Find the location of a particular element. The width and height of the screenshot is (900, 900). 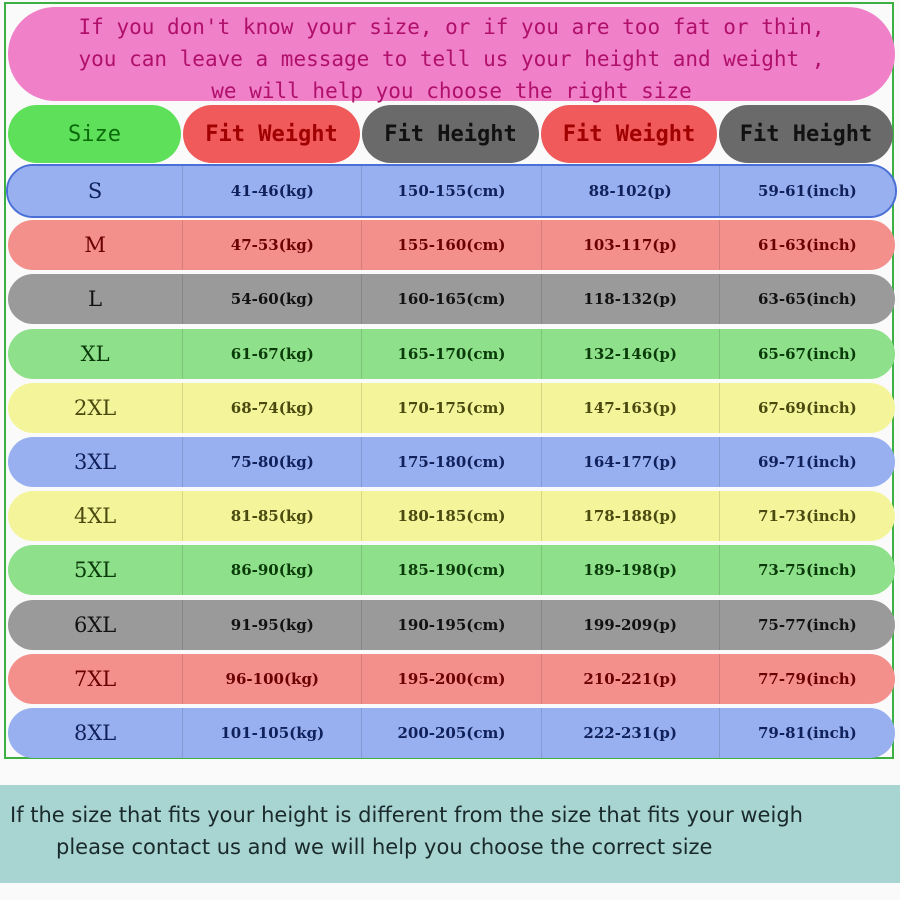

cell-cm: 180-185(cm) is located at coordinates (452, 516).